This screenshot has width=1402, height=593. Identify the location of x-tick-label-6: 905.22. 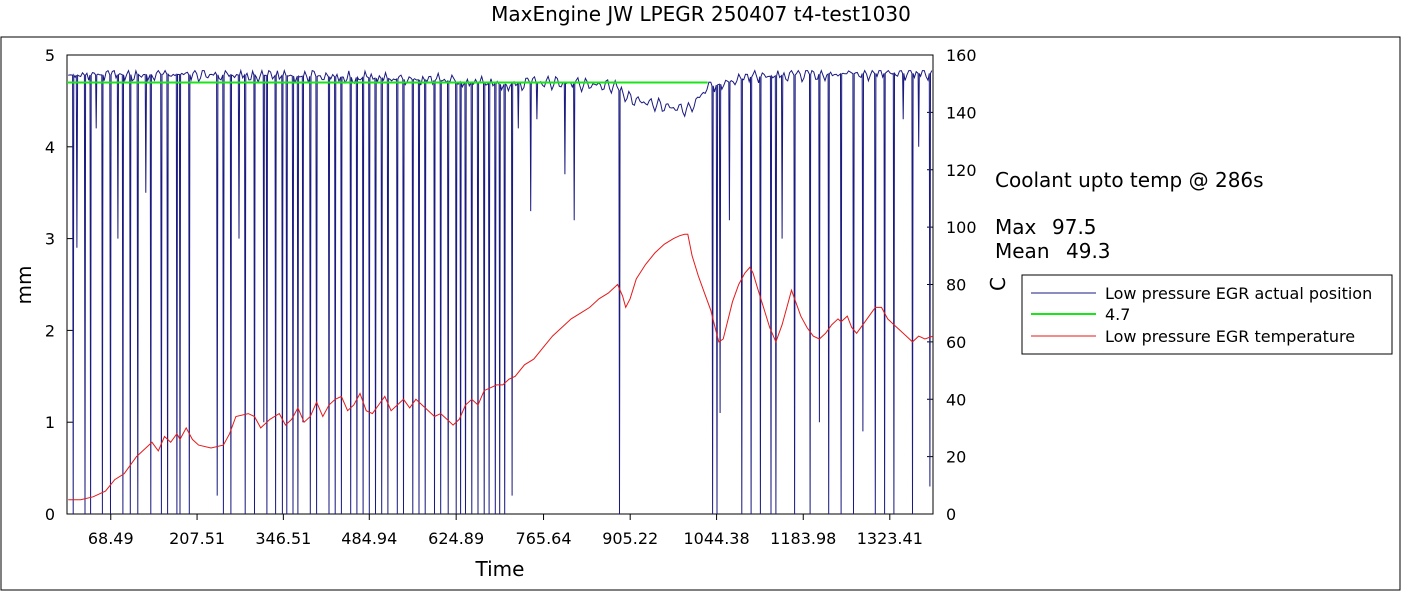
(630, 538).